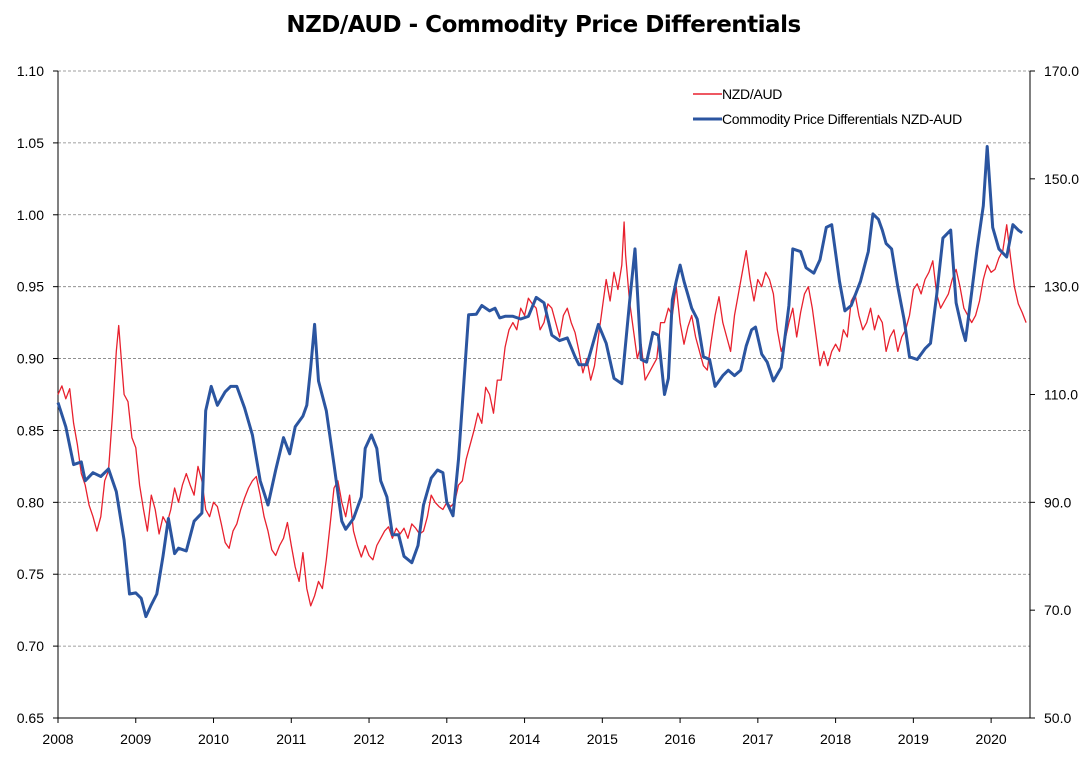 The width and height of the screenshot is (1087, 761). Describe the element at coordinates (30, 215) in the screenshot. I see `y-left-tick-label: 1.00` at that location.